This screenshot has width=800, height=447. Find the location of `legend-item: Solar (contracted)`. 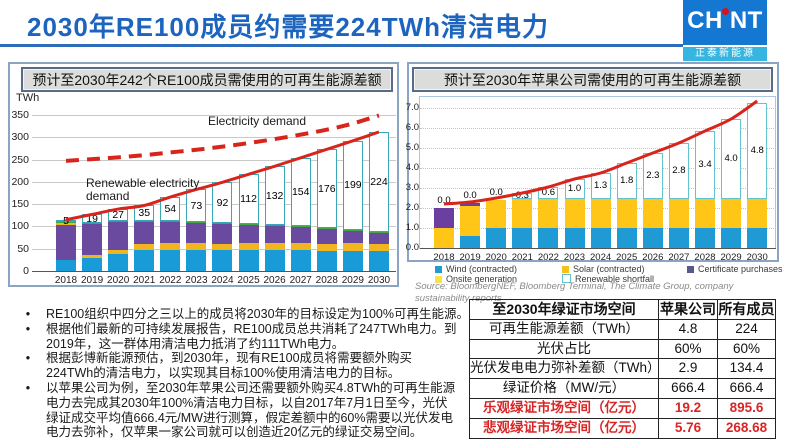

legend-item: Solar (contracted) is located at coordinates (603, 269).